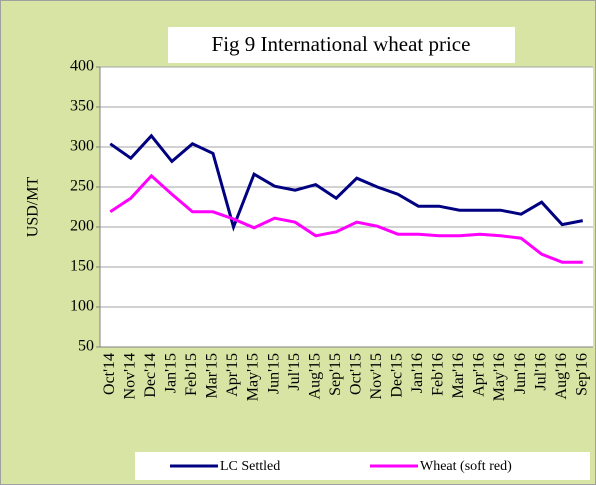 The height and width of the screenshot is (485, 596). I want to click on chart-title: Fig 9 International wheat price, so click(341, 44).